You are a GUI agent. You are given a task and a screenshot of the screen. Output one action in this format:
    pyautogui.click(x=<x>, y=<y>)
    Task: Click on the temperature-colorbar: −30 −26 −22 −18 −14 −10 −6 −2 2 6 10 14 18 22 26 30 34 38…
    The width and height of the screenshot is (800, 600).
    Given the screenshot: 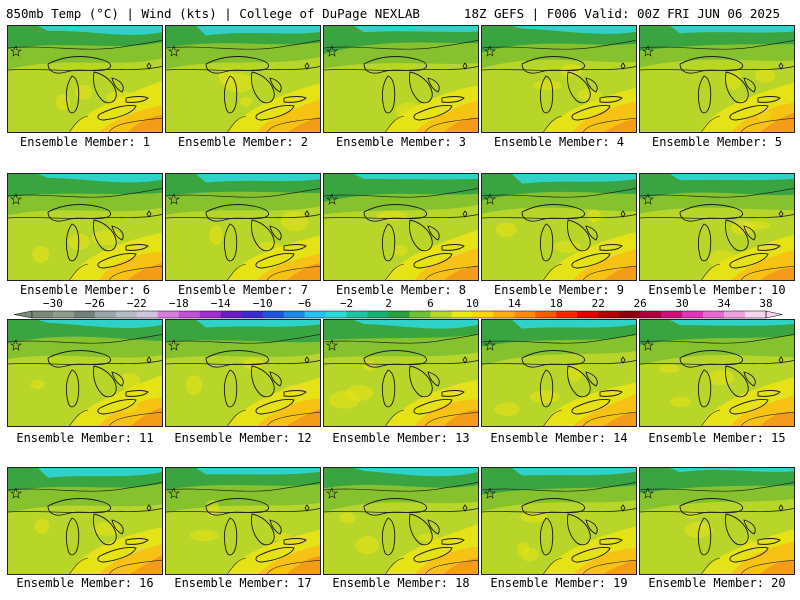 What is the action you would take?
    pyautogui.click(x=398, y=308)
    